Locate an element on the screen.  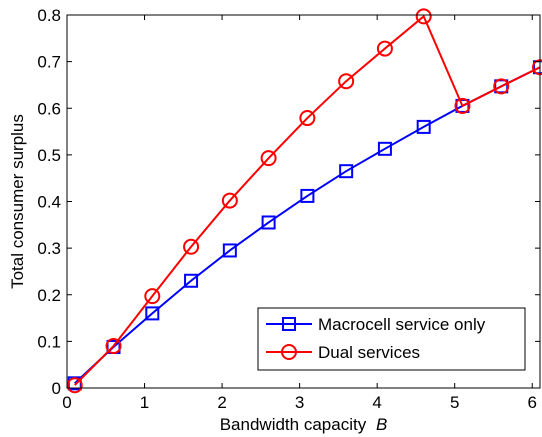
x-axis-label-text: Bandwidth capacity is located at coordinates (293, 424).